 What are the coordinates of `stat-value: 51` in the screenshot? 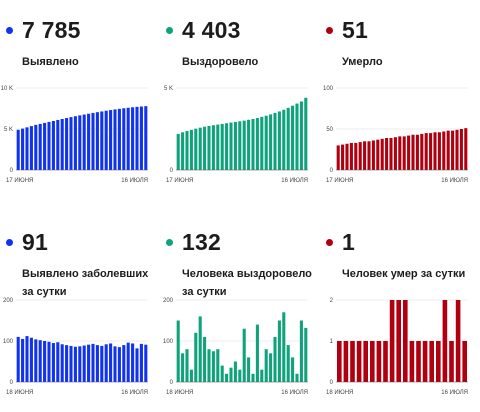 It's located at (355, 29).